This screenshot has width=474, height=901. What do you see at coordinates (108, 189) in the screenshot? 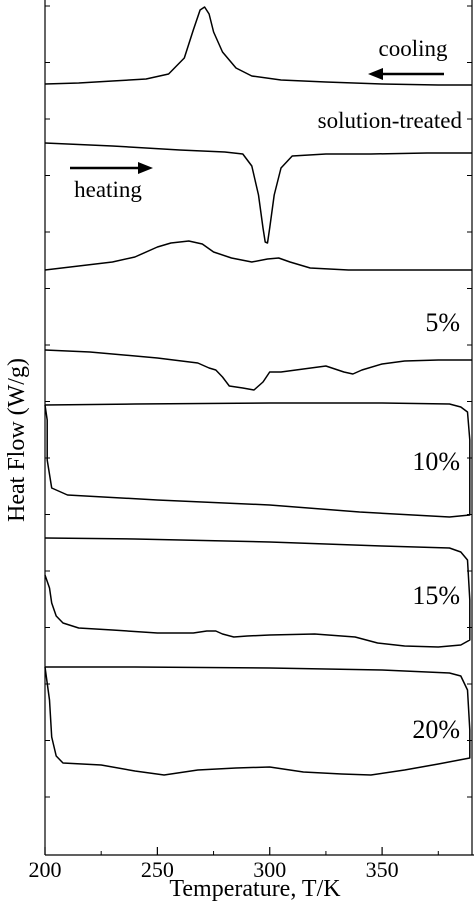
I see `heating-label: heating` at bounding box center [108, 189].